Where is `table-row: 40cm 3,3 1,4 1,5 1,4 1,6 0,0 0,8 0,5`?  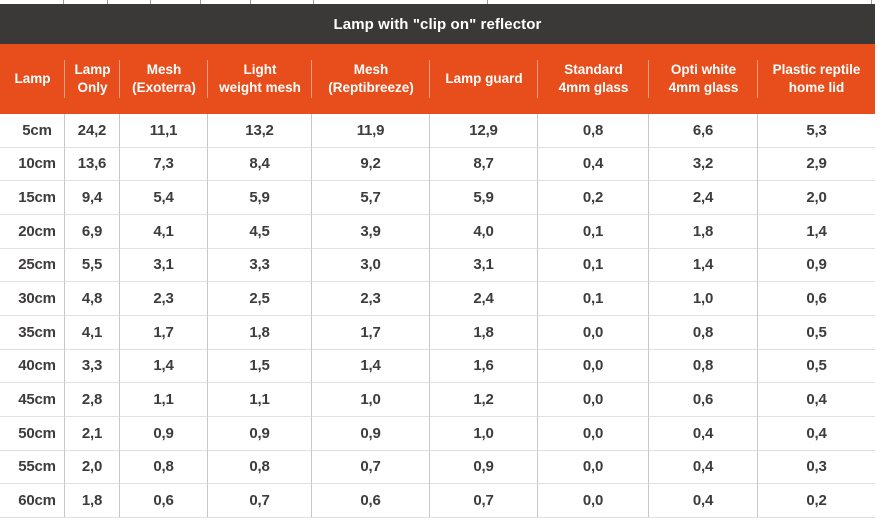 table-row: 40cm 3,3 1,4 1,5 1,4 1,6 0,0 0,8 0,5 is located at coordinates (437, 366).